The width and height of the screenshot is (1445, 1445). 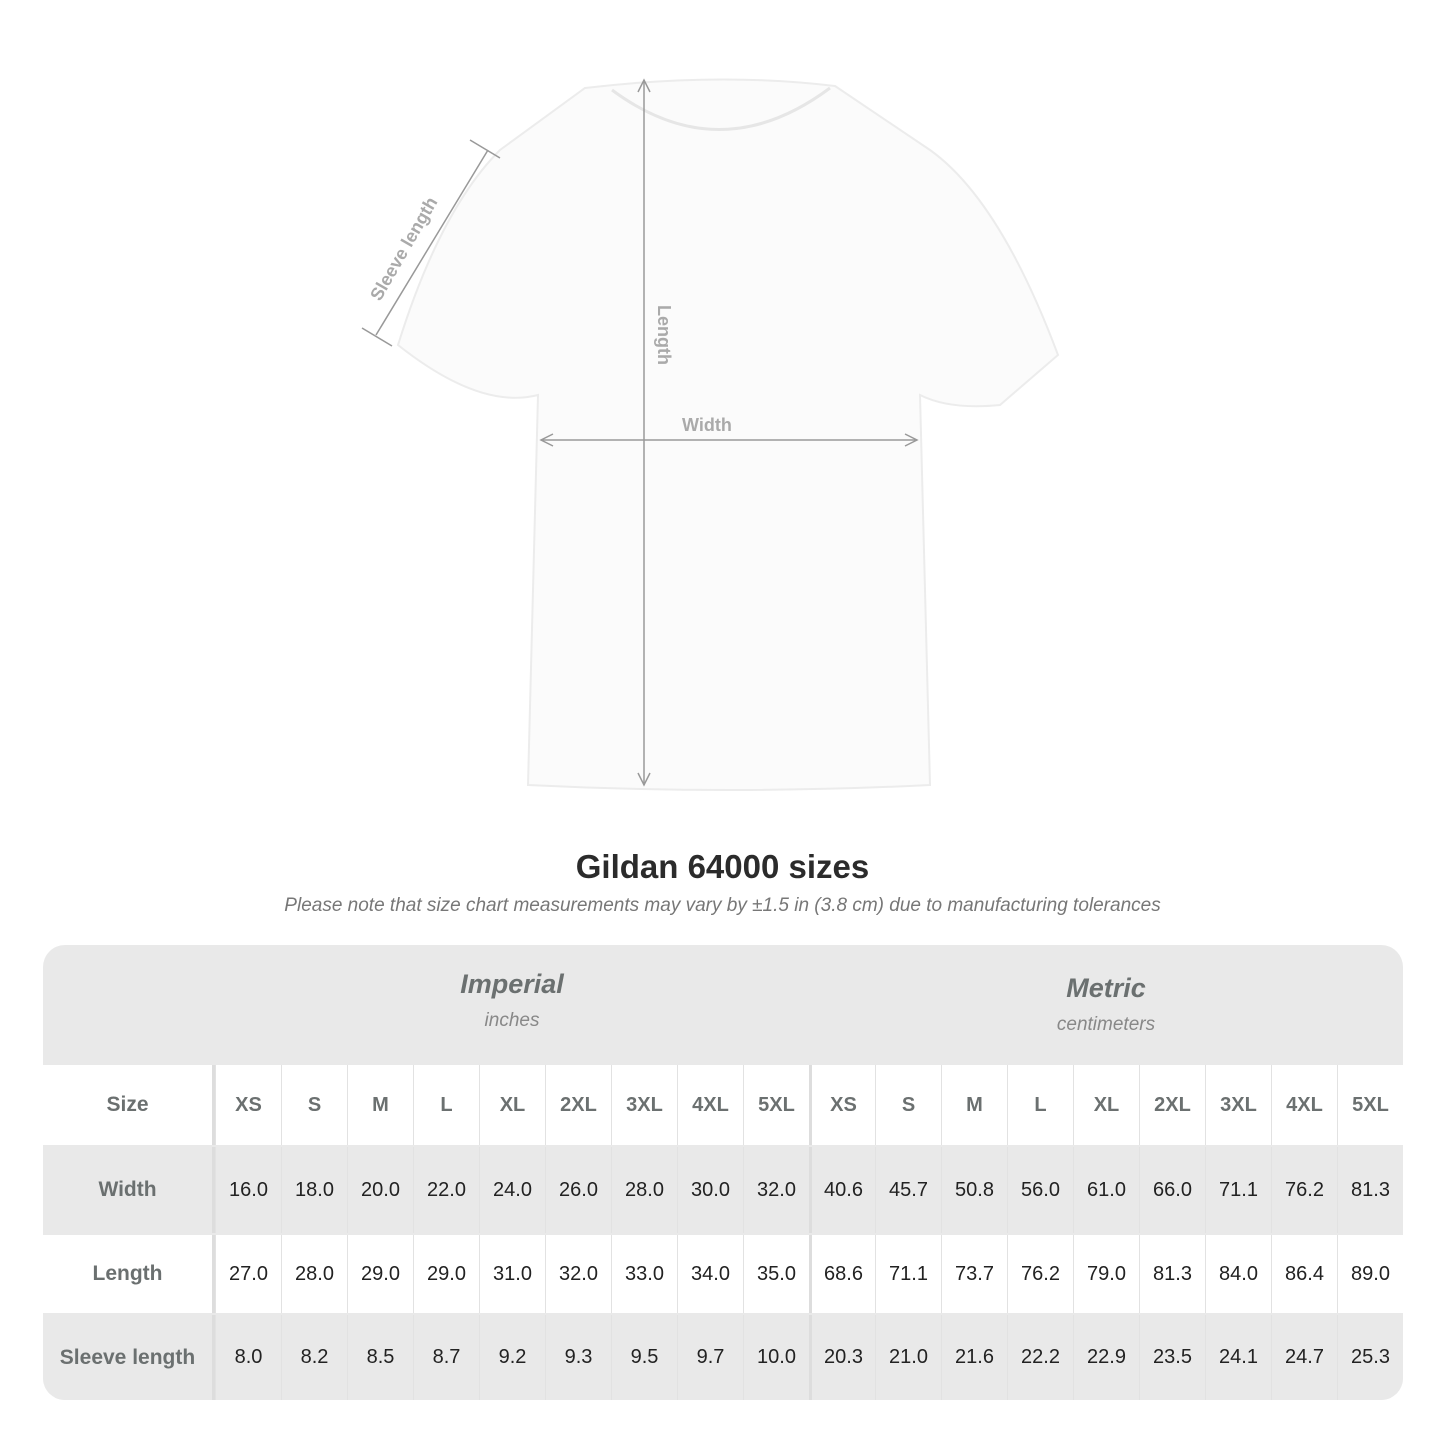 I want to click on metric-value-cell: 79.0, so click(x=1106, y=1274).